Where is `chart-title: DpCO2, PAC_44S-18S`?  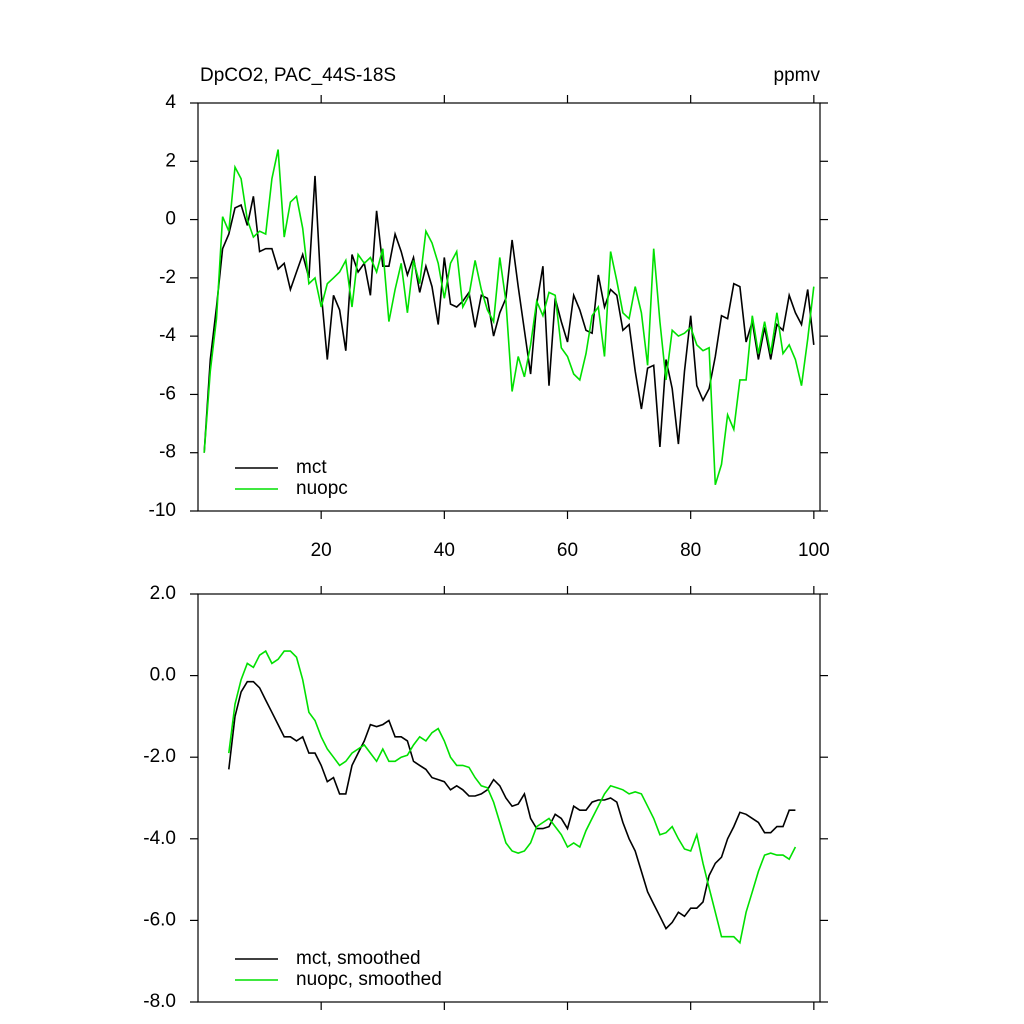
chart-title: DpCO2, PAC_44S-18S is located at coordinates (298, 75).